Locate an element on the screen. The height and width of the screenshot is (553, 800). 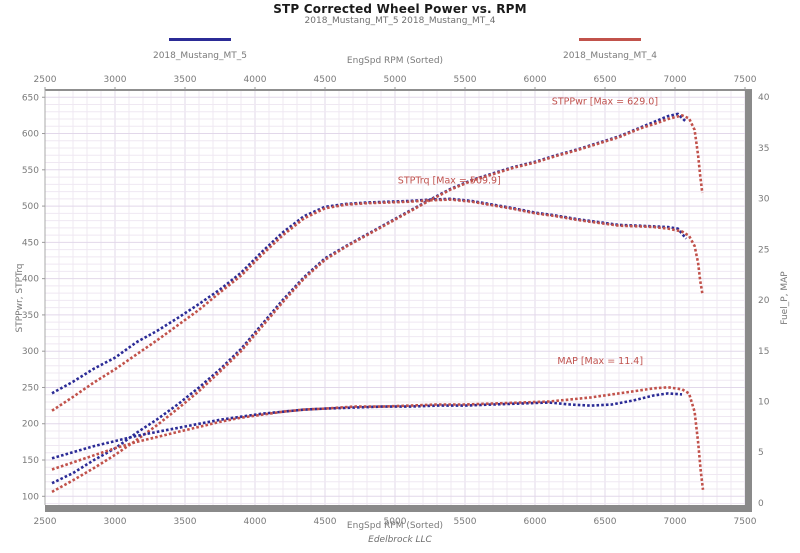
x-tick-top: 5500 is located at coordinates (465, 80).